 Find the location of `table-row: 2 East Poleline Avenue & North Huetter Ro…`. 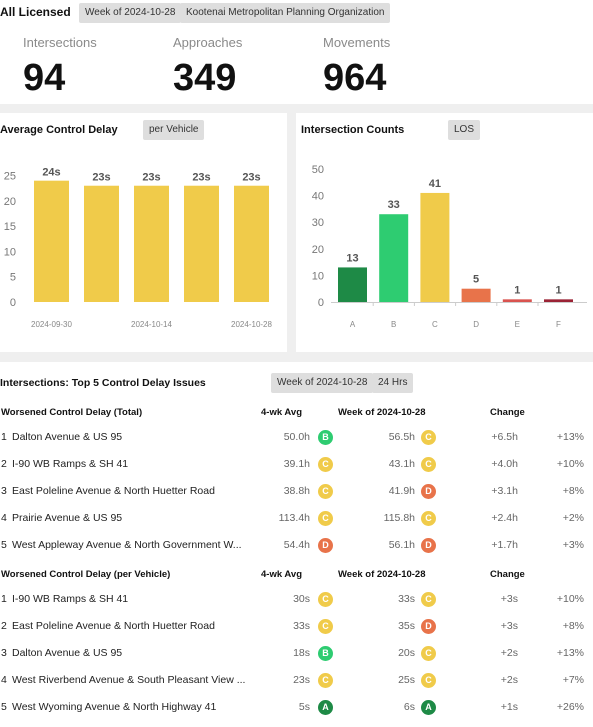

table-row: 2 East Poleline Avenue & North Huetter Ro… is located at coordinates (296, 627).